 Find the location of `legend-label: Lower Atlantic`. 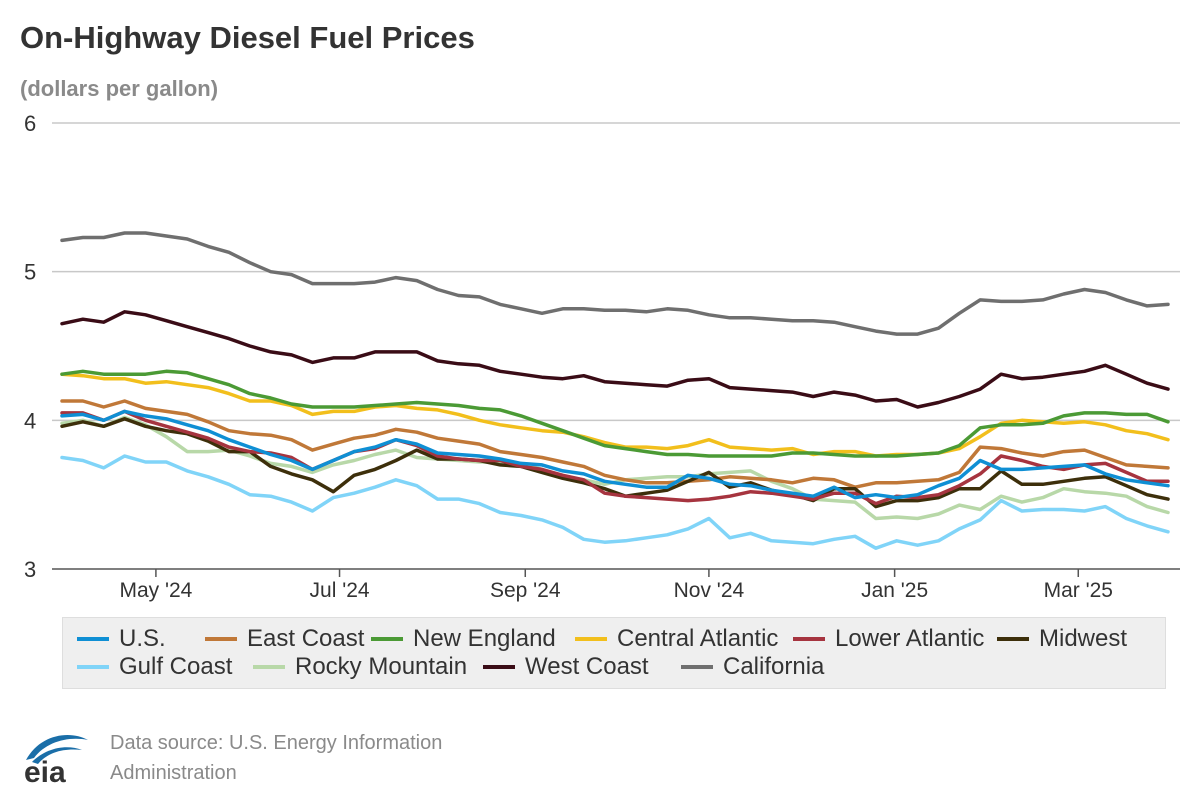

legend-label: Lower Atlantic is located at coordinates (910, 638).